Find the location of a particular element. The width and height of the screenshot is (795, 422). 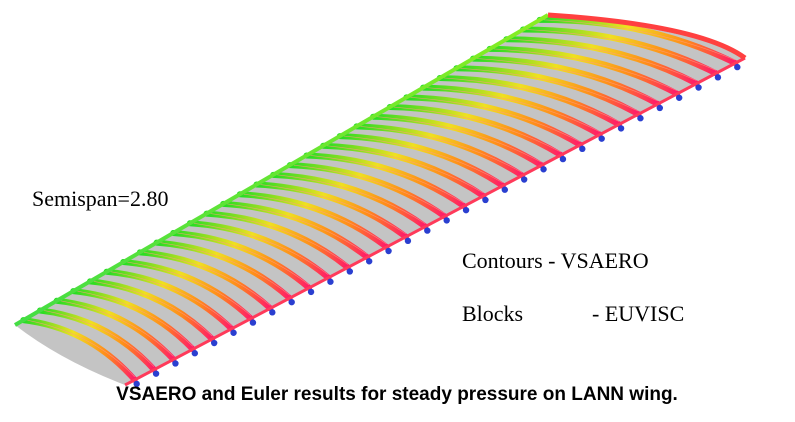

blocks-label: Blocks is located at coordinates (492, 313).